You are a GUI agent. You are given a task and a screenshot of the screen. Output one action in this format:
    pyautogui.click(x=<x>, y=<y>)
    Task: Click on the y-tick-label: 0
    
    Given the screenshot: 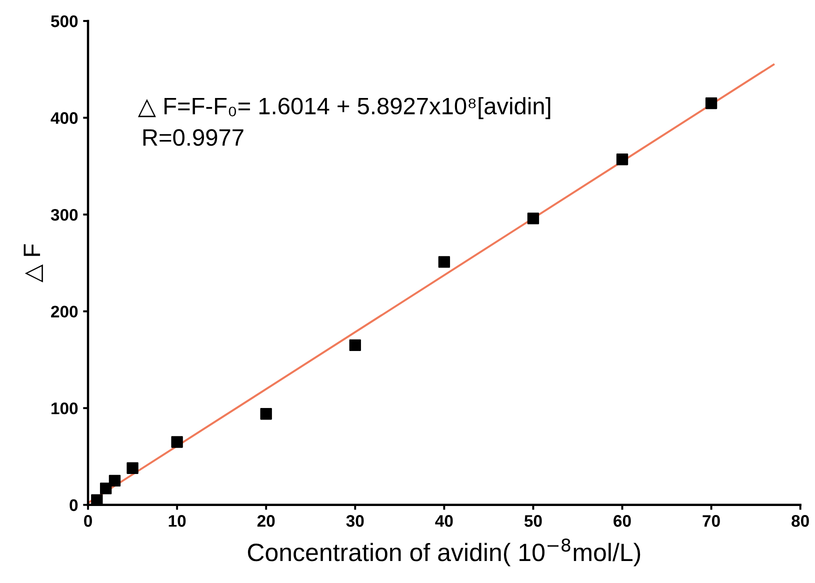 What is the action you would take?
    pyautogui.click(x=74, y=505)
    